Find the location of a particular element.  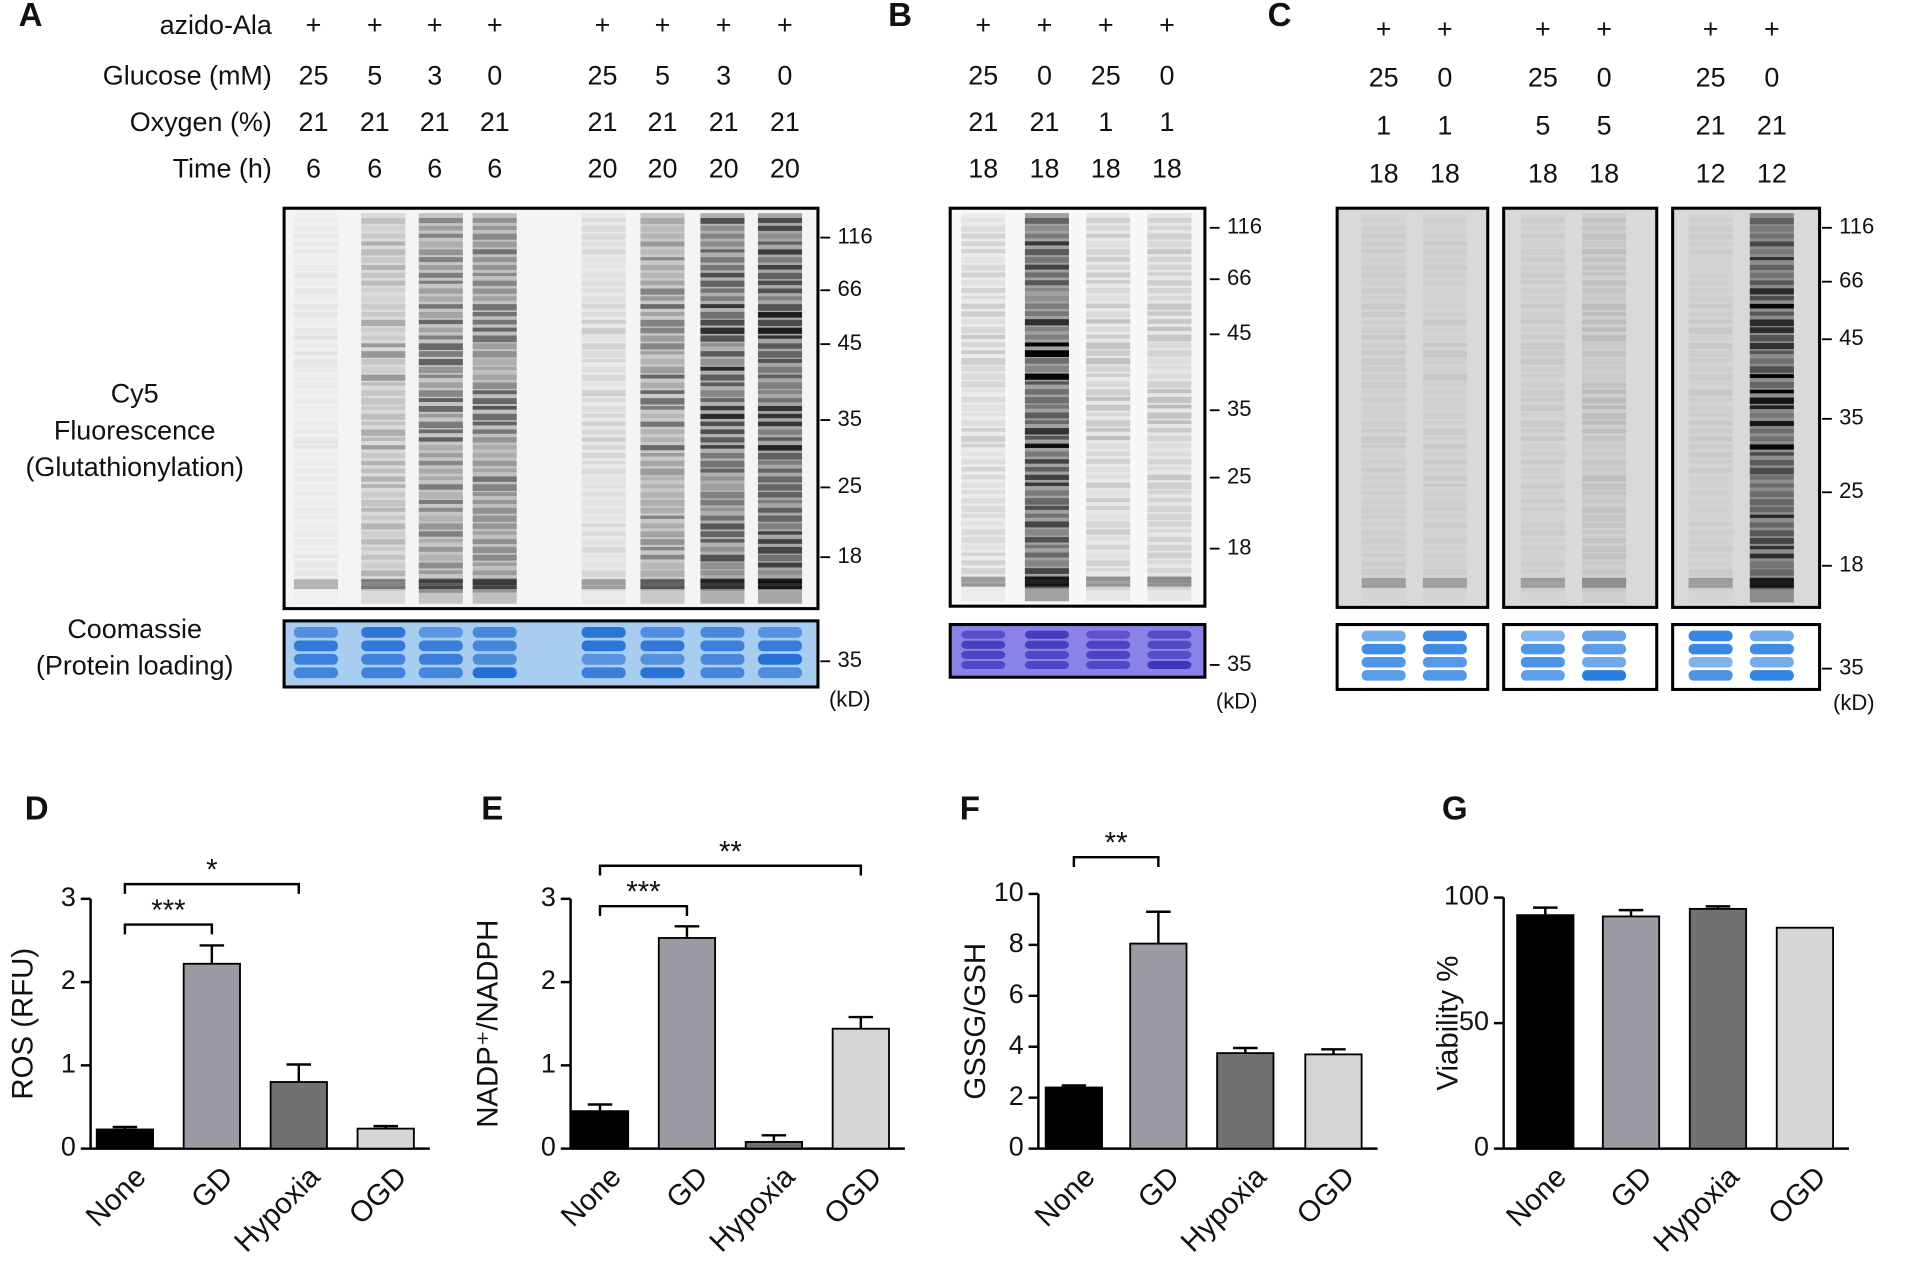

condition-value: 20 is located at coordinates (602, 168).